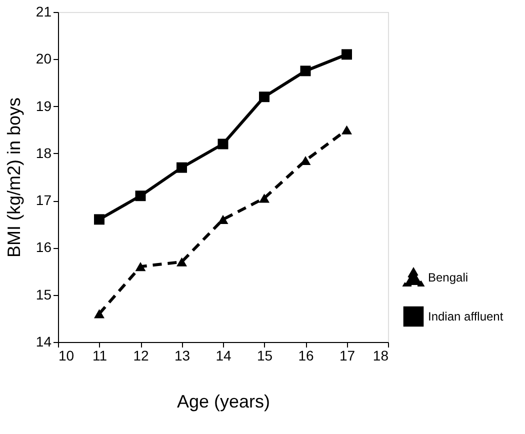  What do you see at coordinates (44, 152) in the screenshot?
I see `y-tick-label: 18` at bounding box center [44, 152].